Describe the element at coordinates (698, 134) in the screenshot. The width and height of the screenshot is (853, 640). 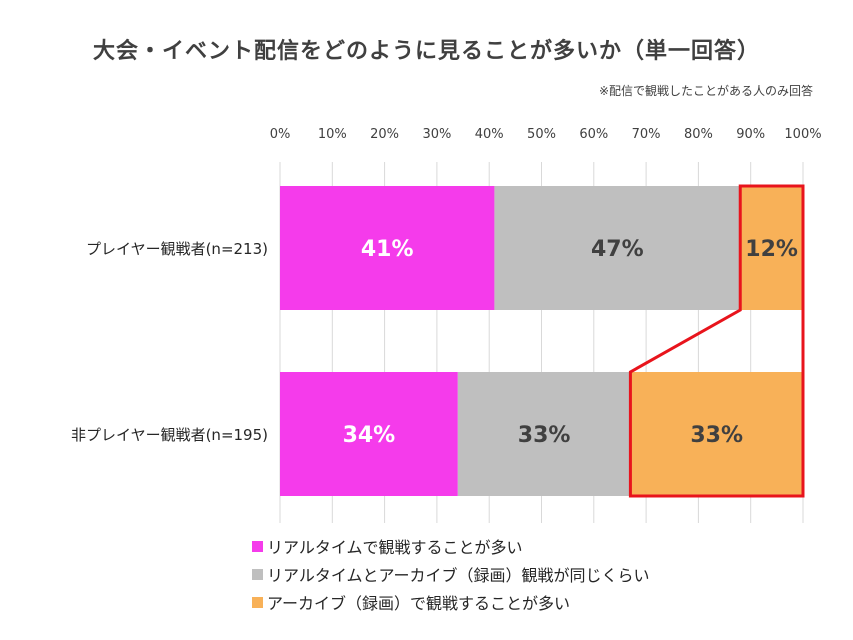
I see `x-tick-label: 80%` at that location.